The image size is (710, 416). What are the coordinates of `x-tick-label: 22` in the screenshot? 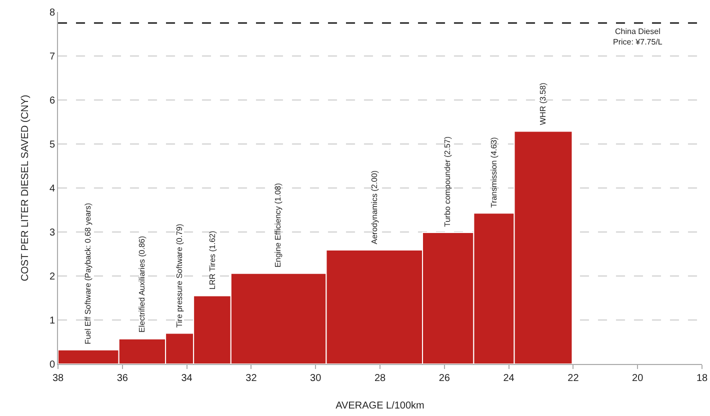 It's located at (574, 378).